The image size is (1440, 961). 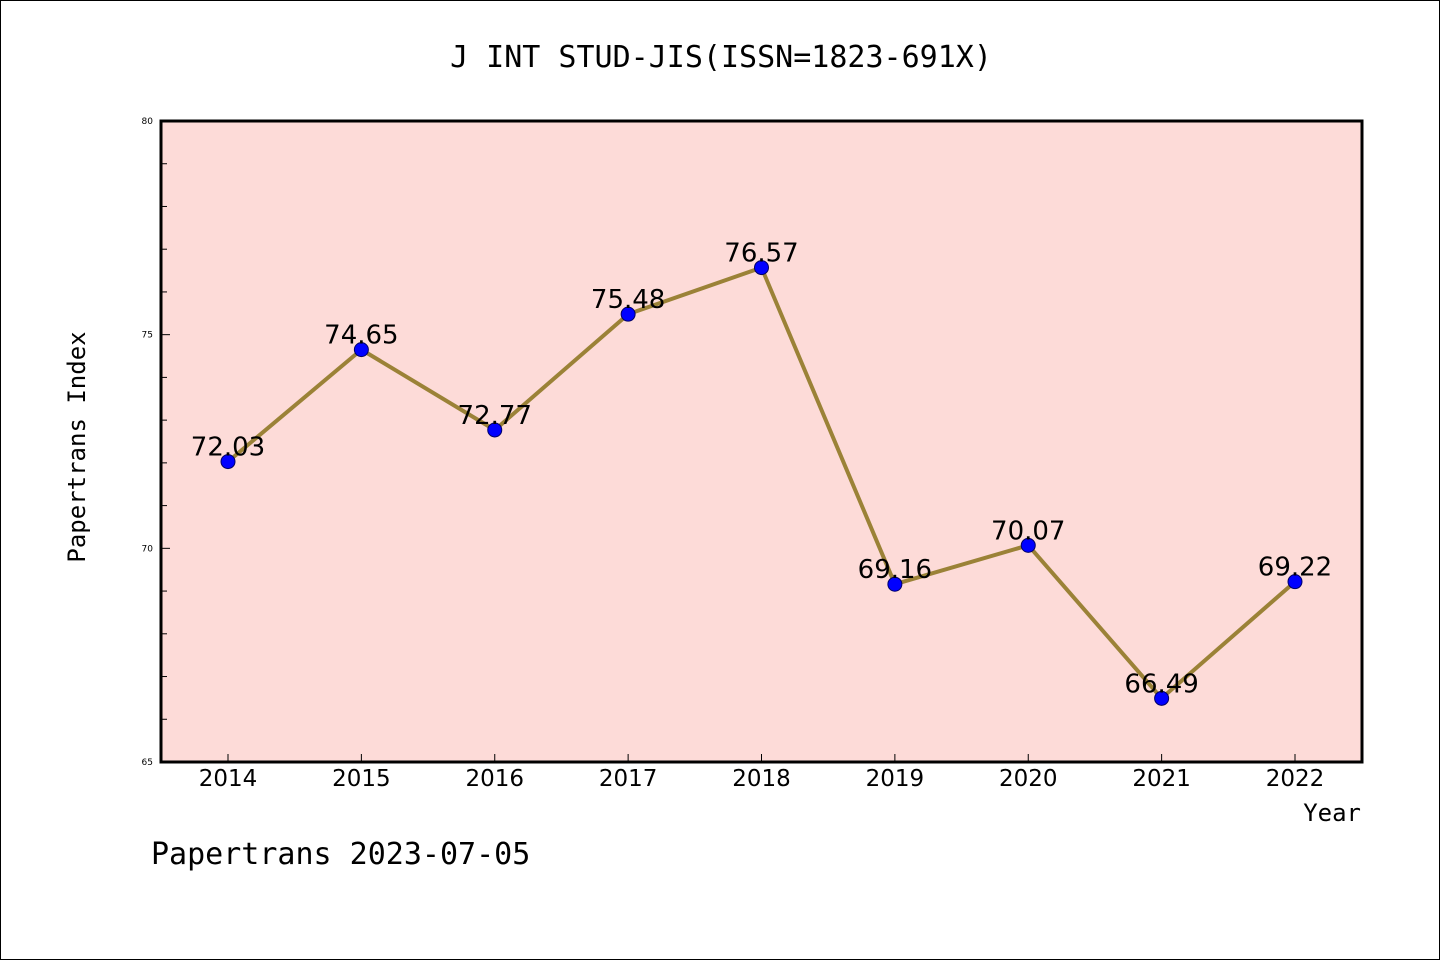 I want to click on x-tick-label: 2019, so click(x=895, y=779).